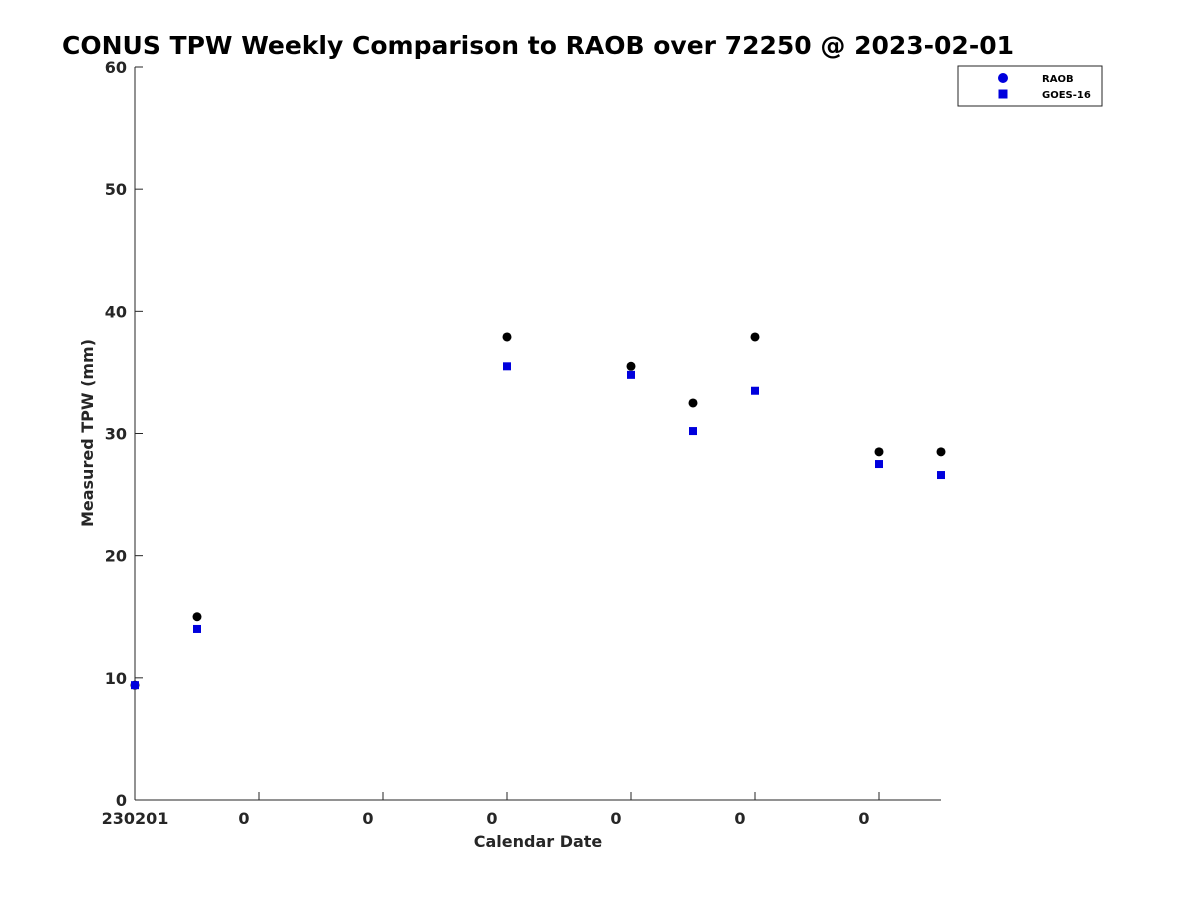  I want to click on legend-raob-label: RAOB, so click(1058, 79).